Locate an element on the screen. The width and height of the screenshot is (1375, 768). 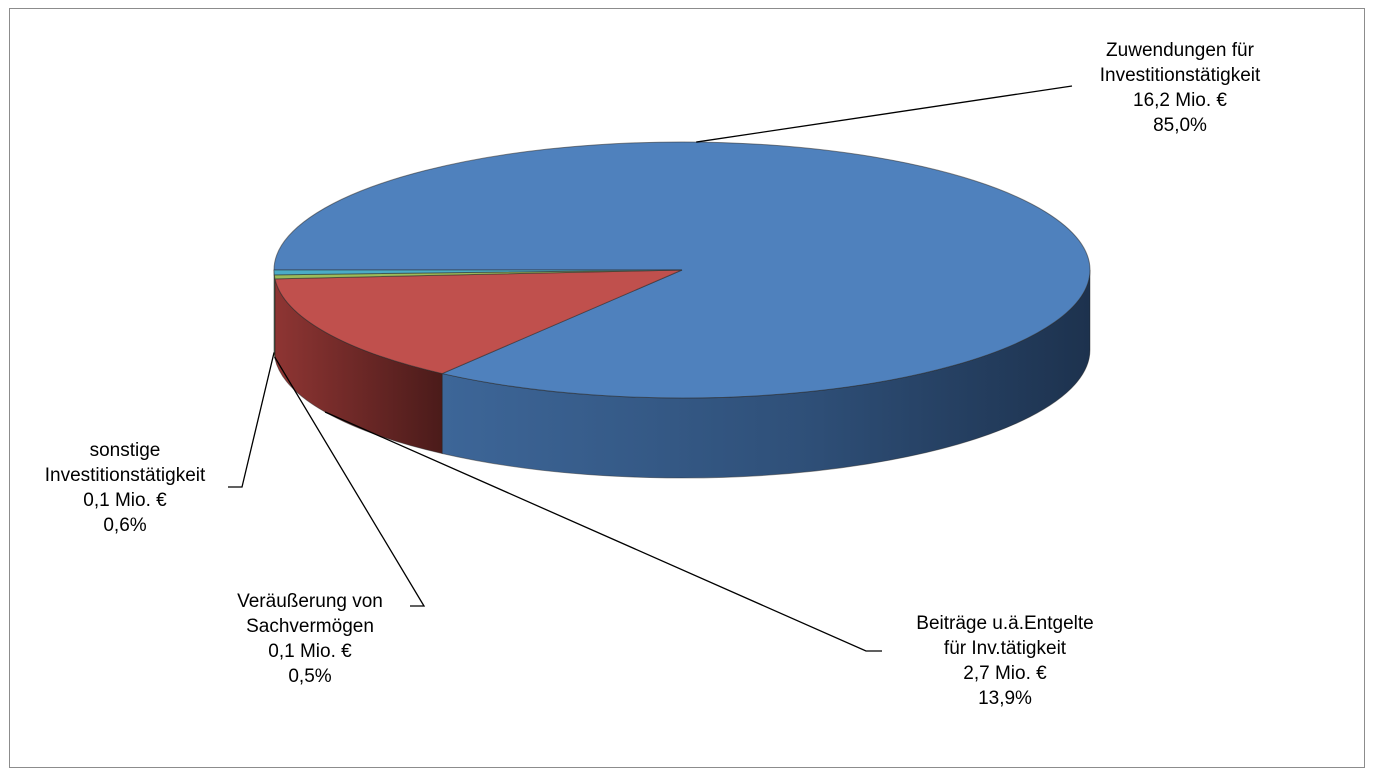
label-sonstige-percent: 0,6% is located at coordinates (125, 525).